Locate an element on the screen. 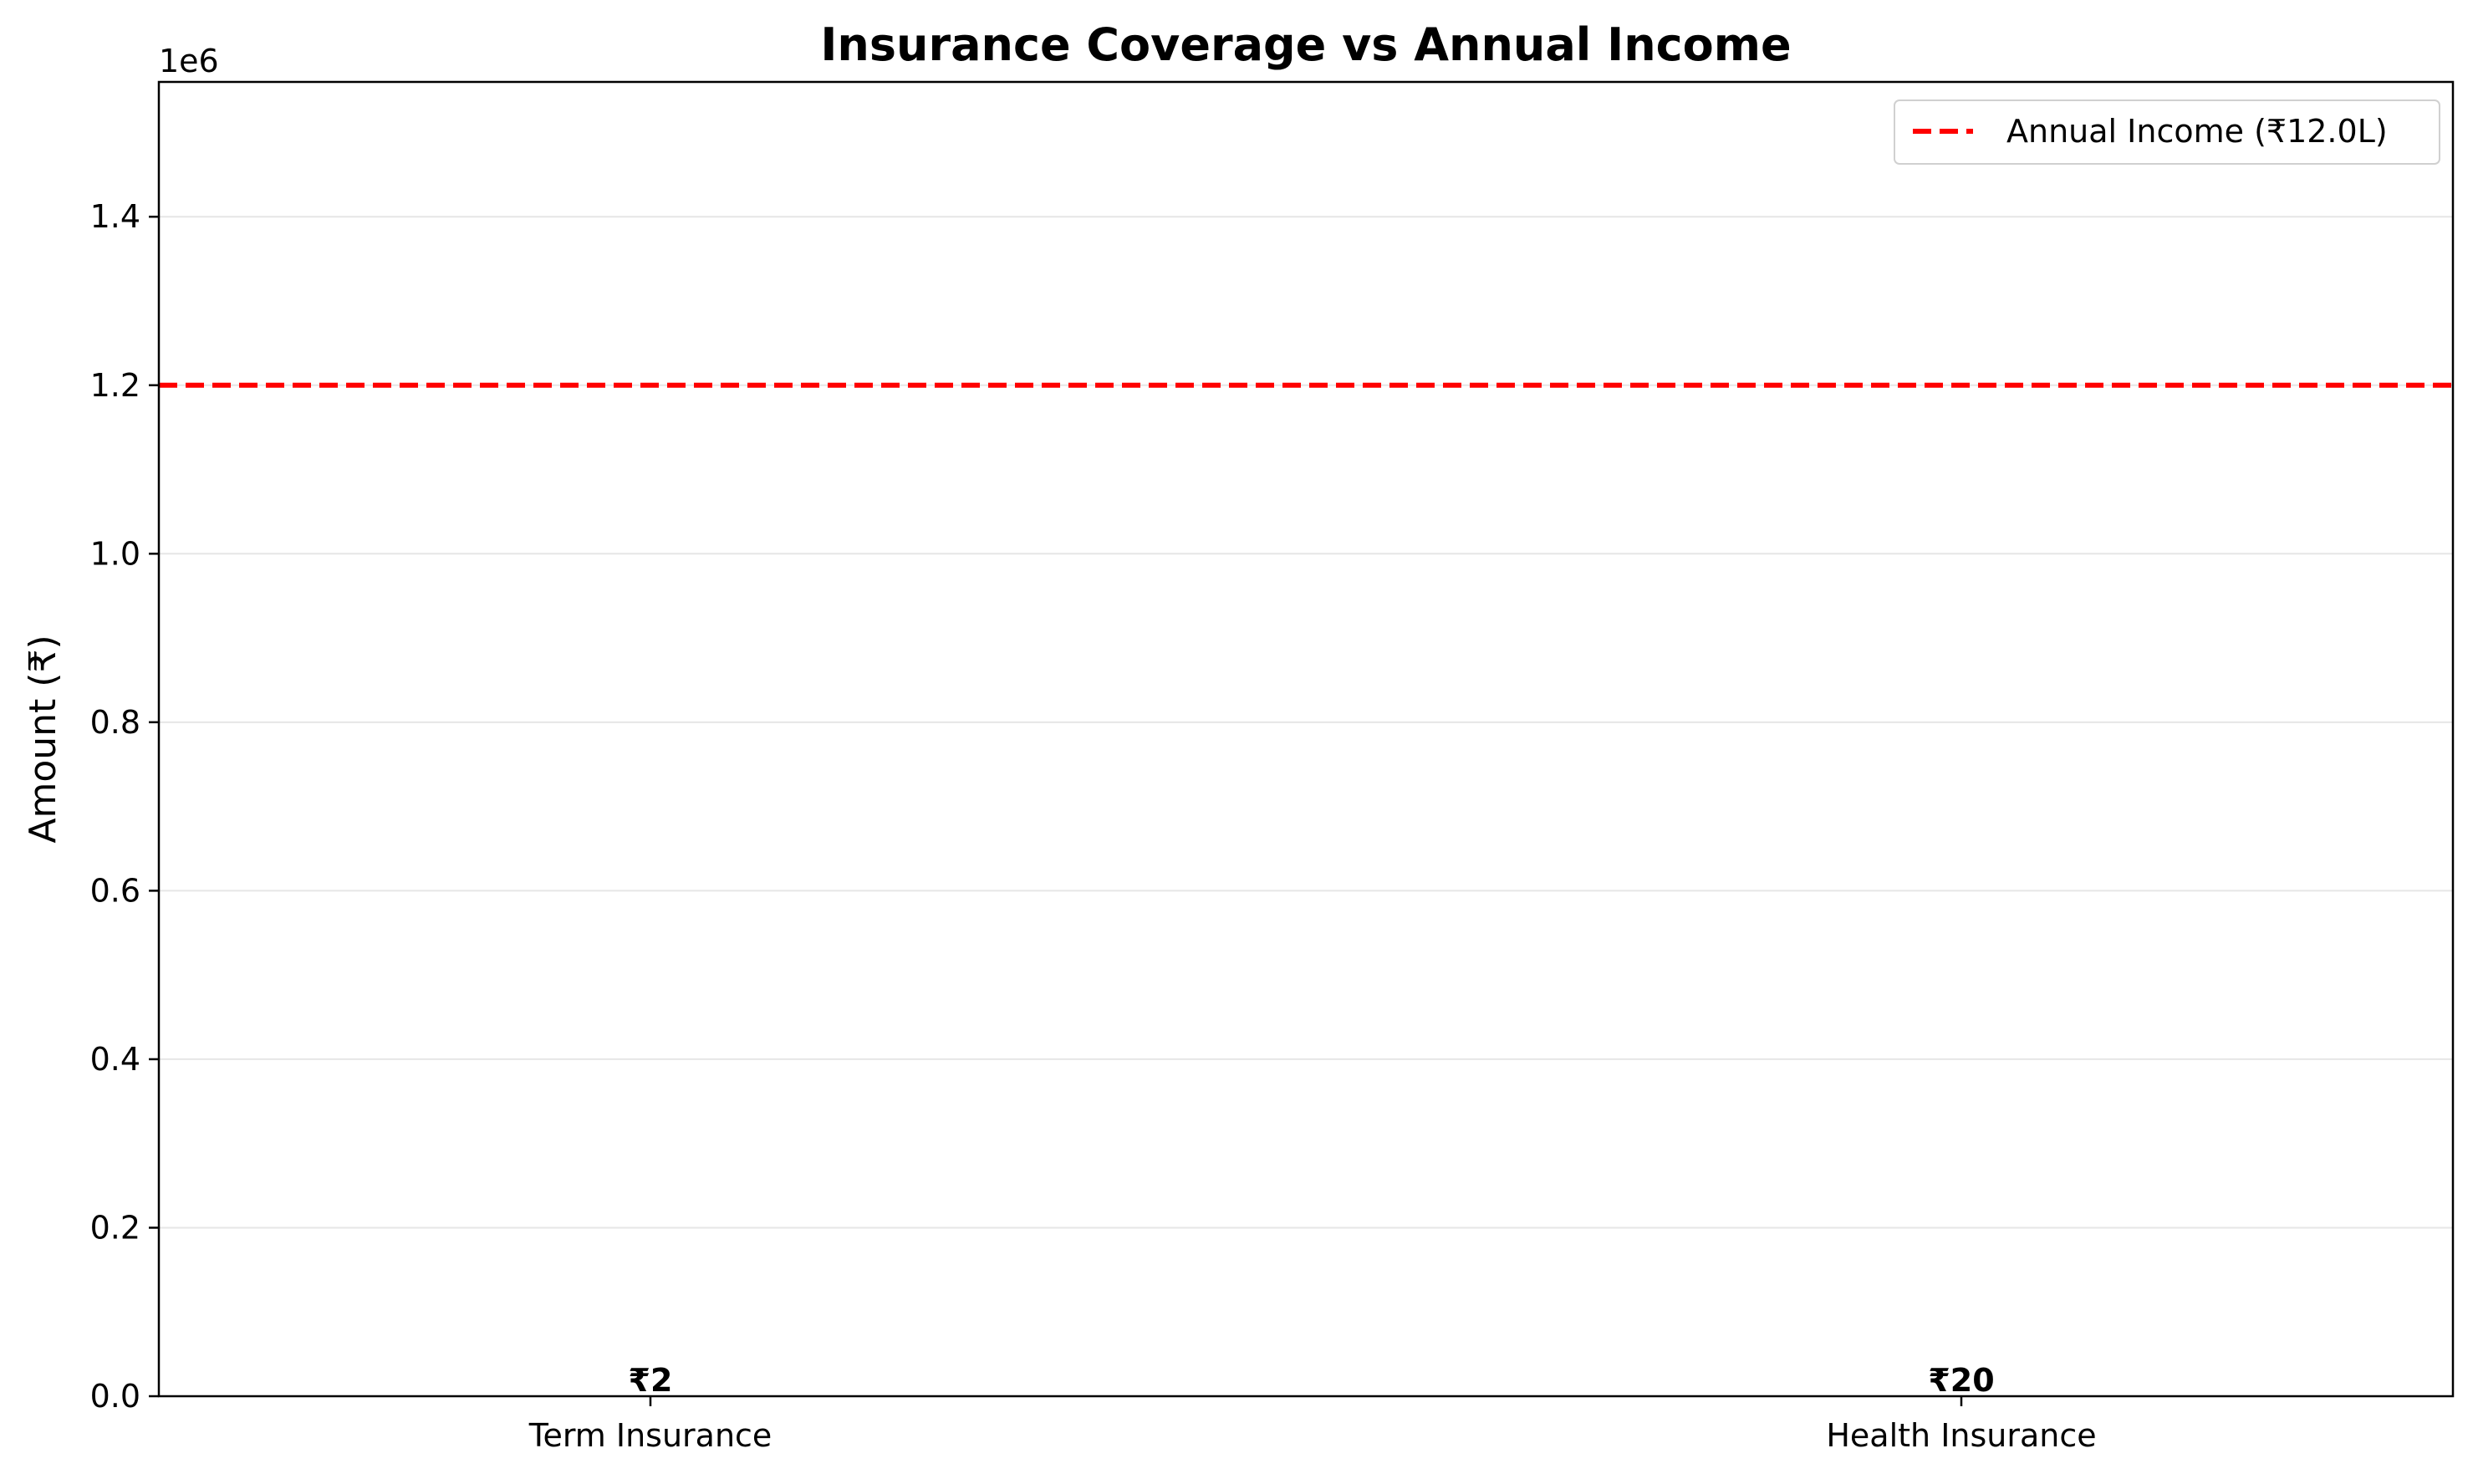 This screenshot has width=2478, height=1484. y-axis-label: Amount (₹) is located at coordinates (43, 739).